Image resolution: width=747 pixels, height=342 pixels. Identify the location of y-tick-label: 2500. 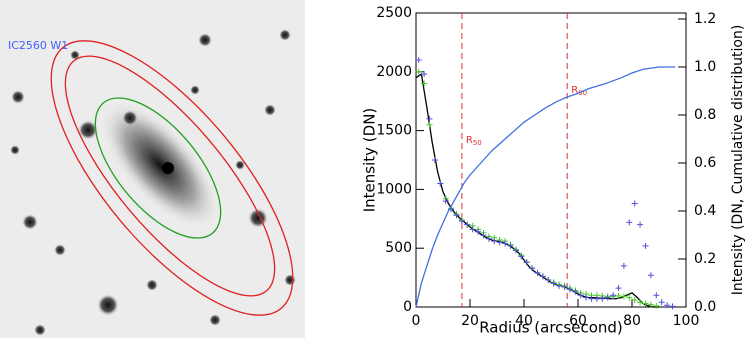
(394, 13).